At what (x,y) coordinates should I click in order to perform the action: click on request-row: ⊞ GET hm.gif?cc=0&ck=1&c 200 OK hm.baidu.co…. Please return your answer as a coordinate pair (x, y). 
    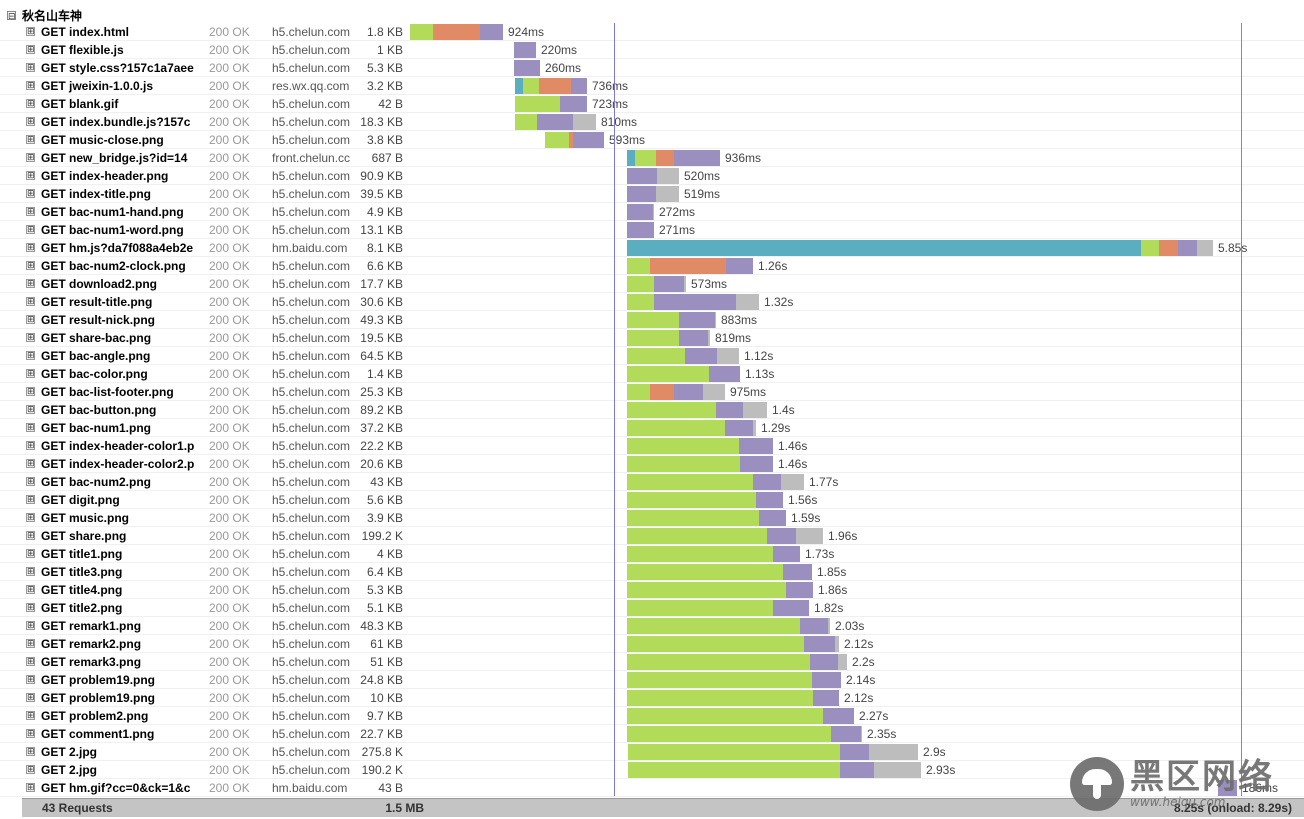
    Looking at the image, I should click on (652, 788).